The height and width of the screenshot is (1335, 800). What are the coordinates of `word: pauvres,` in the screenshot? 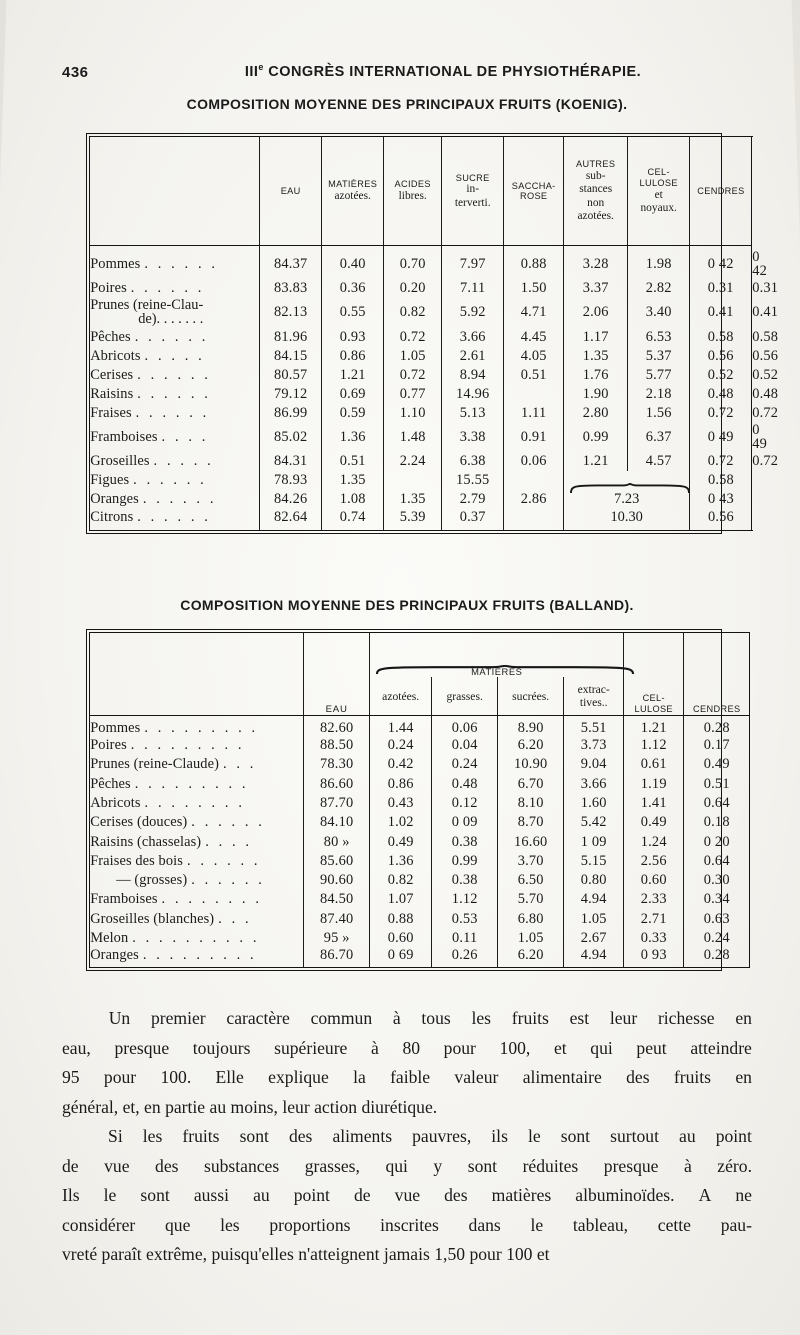 It's located at (442, 1136).